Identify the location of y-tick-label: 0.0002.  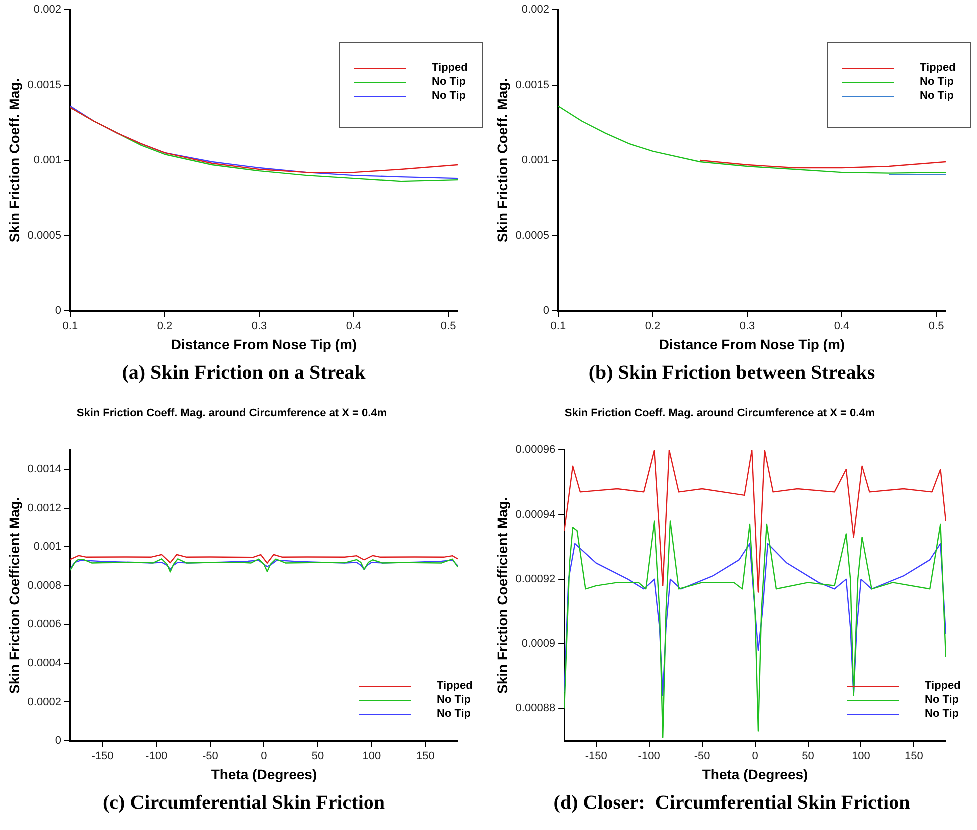
(45, 702).